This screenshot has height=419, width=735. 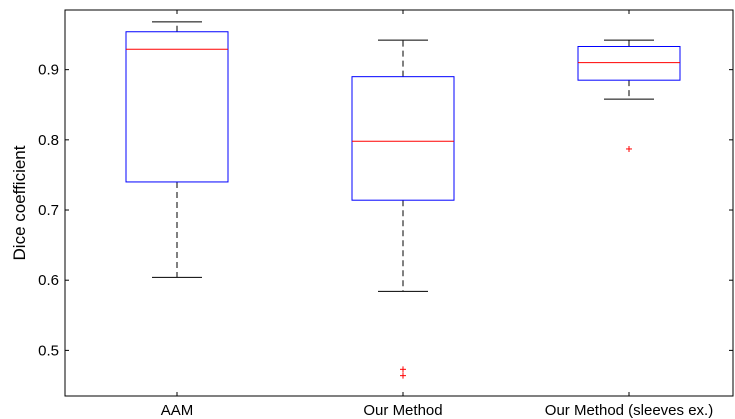 What do you see at coordinates (48, 140) in the screenshot?
I see `y-tick-label: 0.8` at bounding box center [48, 140].